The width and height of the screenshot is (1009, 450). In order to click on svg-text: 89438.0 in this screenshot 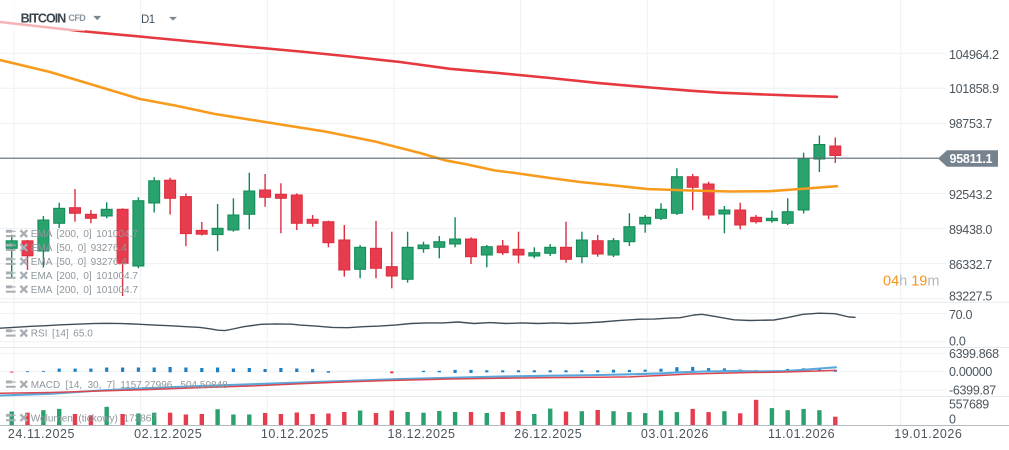, I will do `click(970, 230)`.